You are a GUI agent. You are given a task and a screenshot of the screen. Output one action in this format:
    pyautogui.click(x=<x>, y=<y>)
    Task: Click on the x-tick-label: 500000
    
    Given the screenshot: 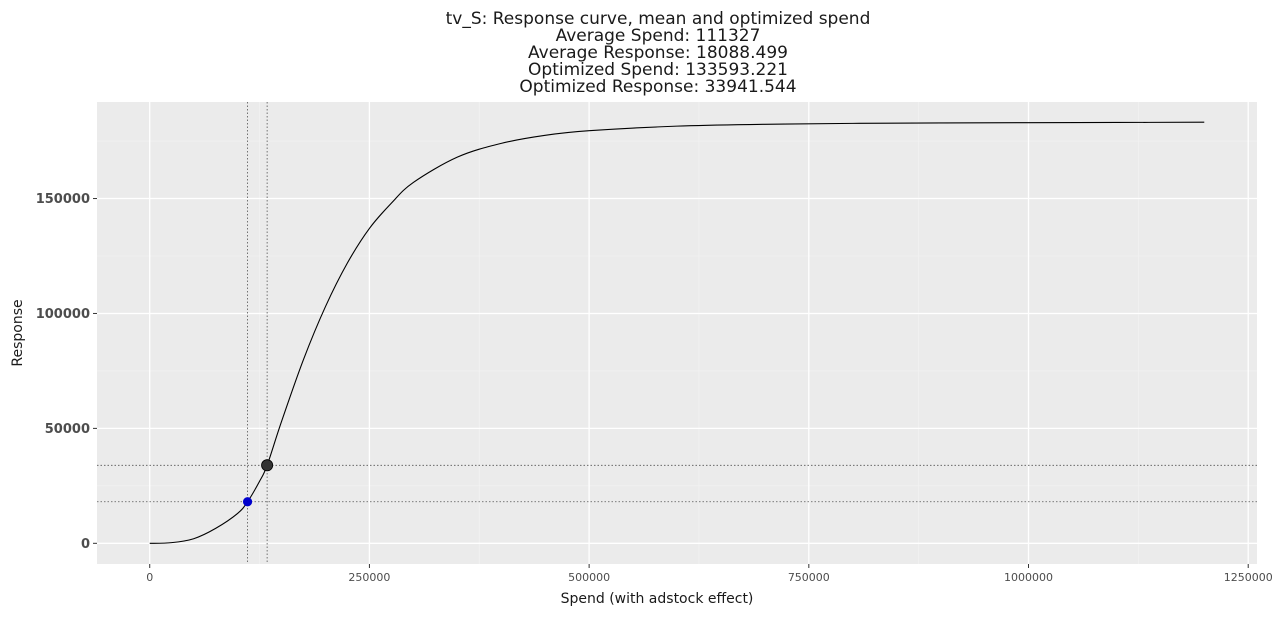 What is the action you would take?
    pyautogui.click(x=589, y=577)
    